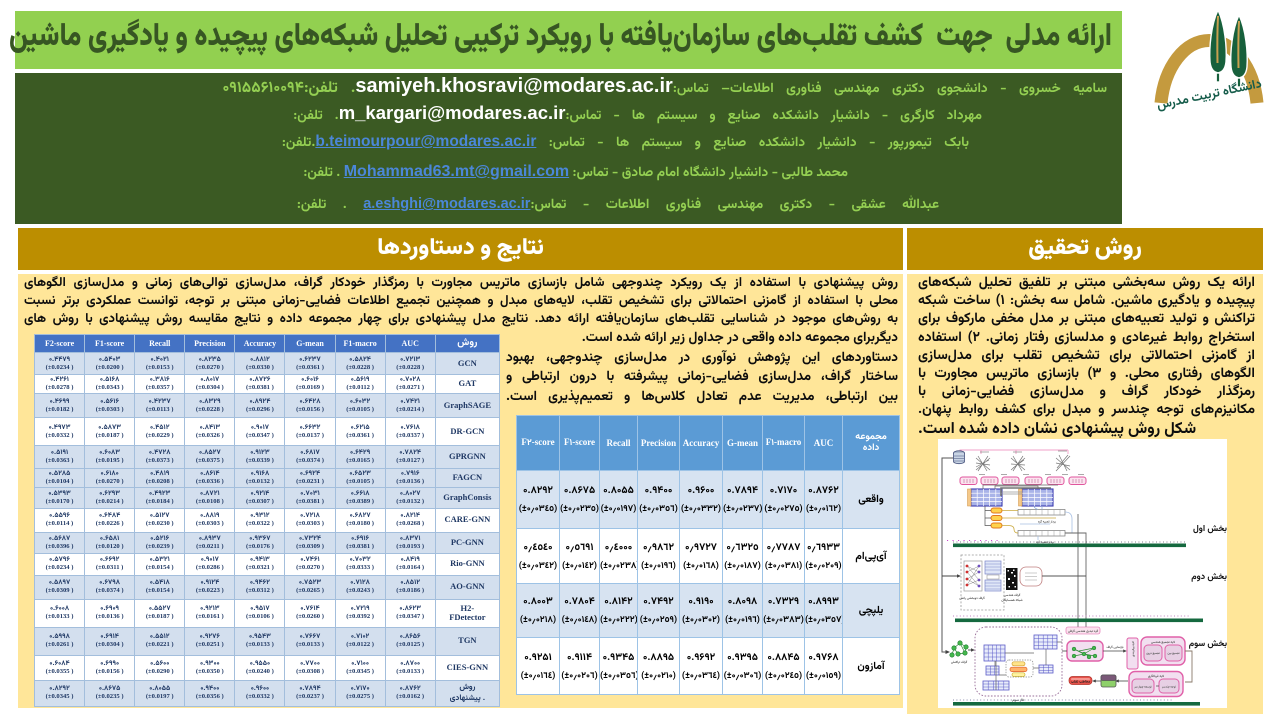 Image resolution: width=1280 pixels, height=720 pixels. What do you see at coordinates (1208, 644) in the screenshot?
I see `svg-text: بخش سوم` at bounding box center [1208, 644].